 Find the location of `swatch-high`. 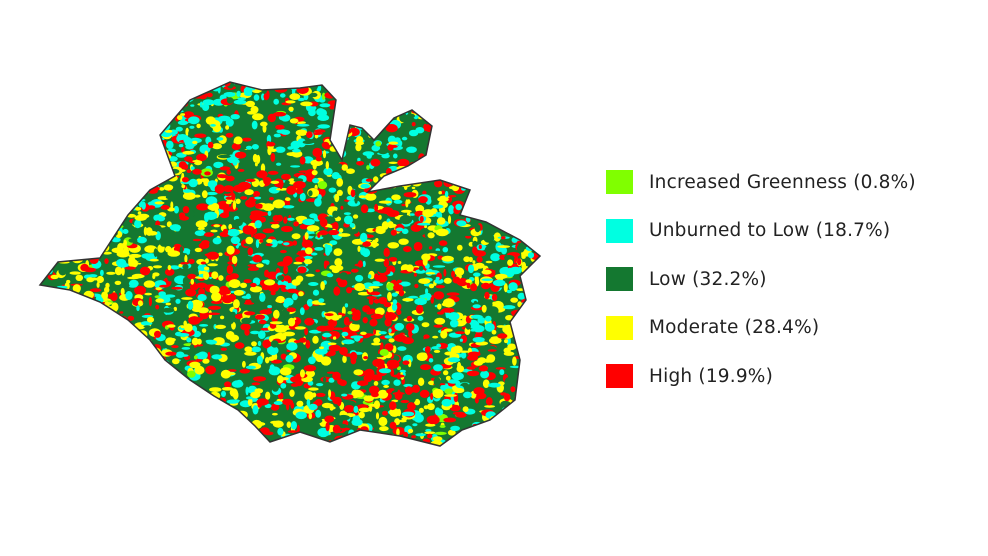

swatch-high is located at coordinates (619, 376).